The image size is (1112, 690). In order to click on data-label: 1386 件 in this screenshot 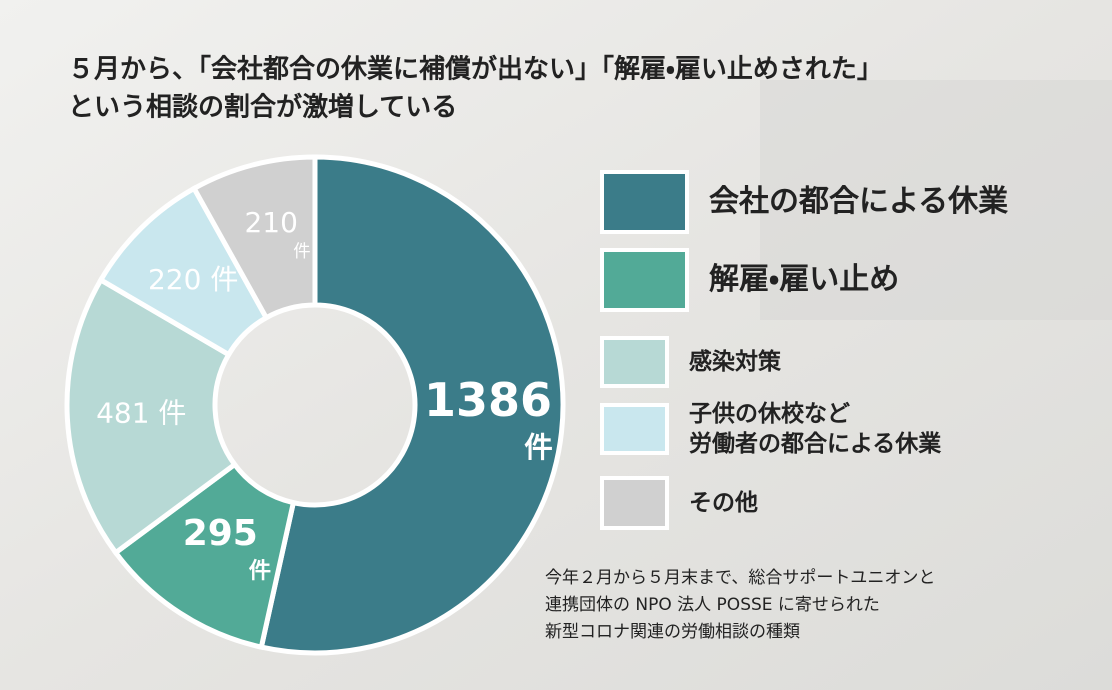, I will do `click(488, 419)`.